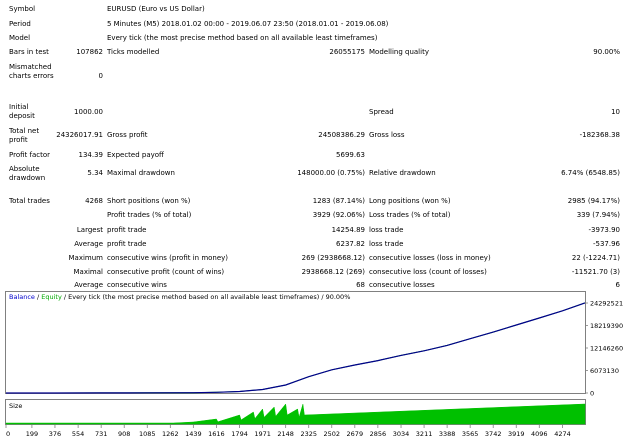 This screenshot has width=637, height=445. What do you see at coordinates (156, 9) in the screenshot?
I see `symbol-value: EURUSD (Euro vs US Dollar)` at bounding box center [156, 9].